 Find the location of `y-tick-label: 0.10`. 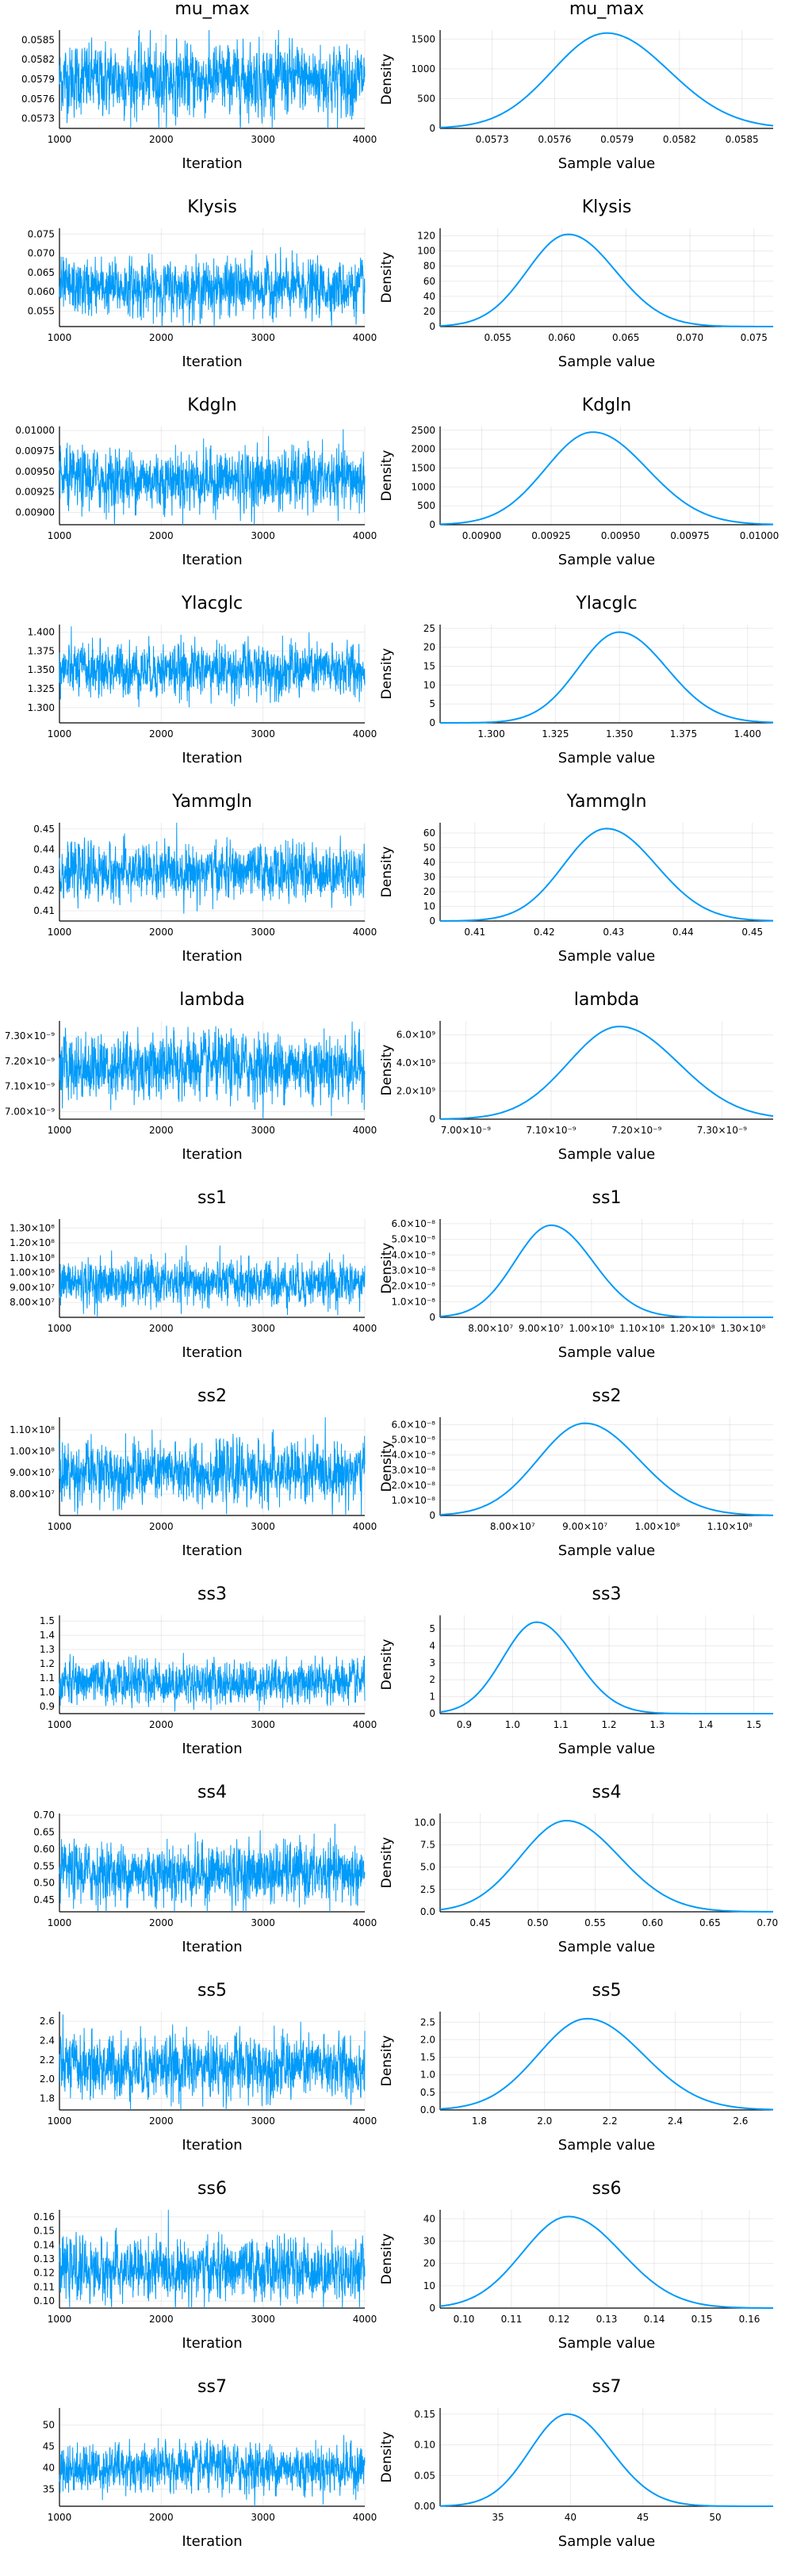

y-tick-label: 0.10 is located at coordinates (44, 2301).